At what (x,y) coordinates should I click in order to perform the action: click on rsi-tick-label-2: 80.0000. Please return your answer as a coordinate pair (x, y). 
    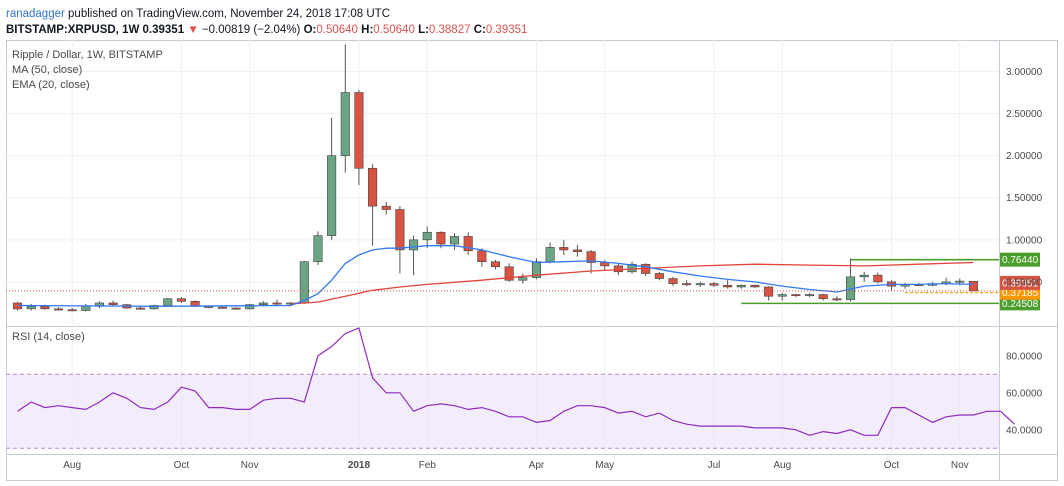
    Looking at the image, I should click on (1024, 356).